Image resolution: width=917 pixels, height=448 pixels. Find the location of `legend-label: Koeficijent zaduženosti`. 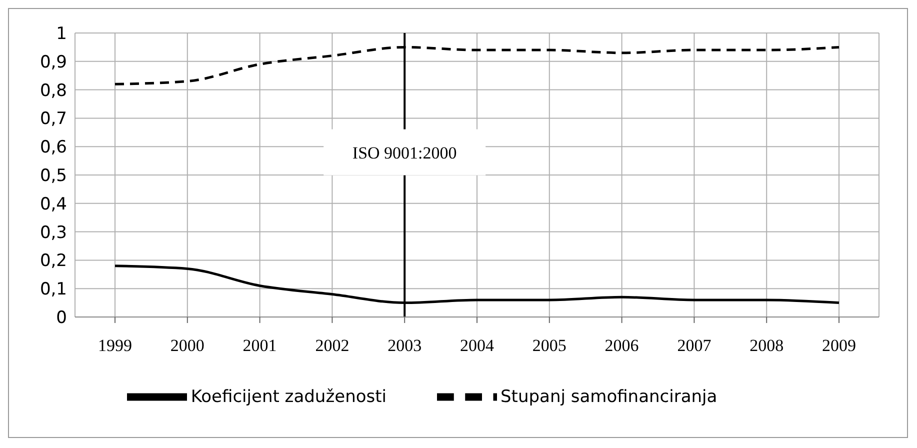

legend-label: Koeficijent zaduženosti is located at coordinates (288, 396).